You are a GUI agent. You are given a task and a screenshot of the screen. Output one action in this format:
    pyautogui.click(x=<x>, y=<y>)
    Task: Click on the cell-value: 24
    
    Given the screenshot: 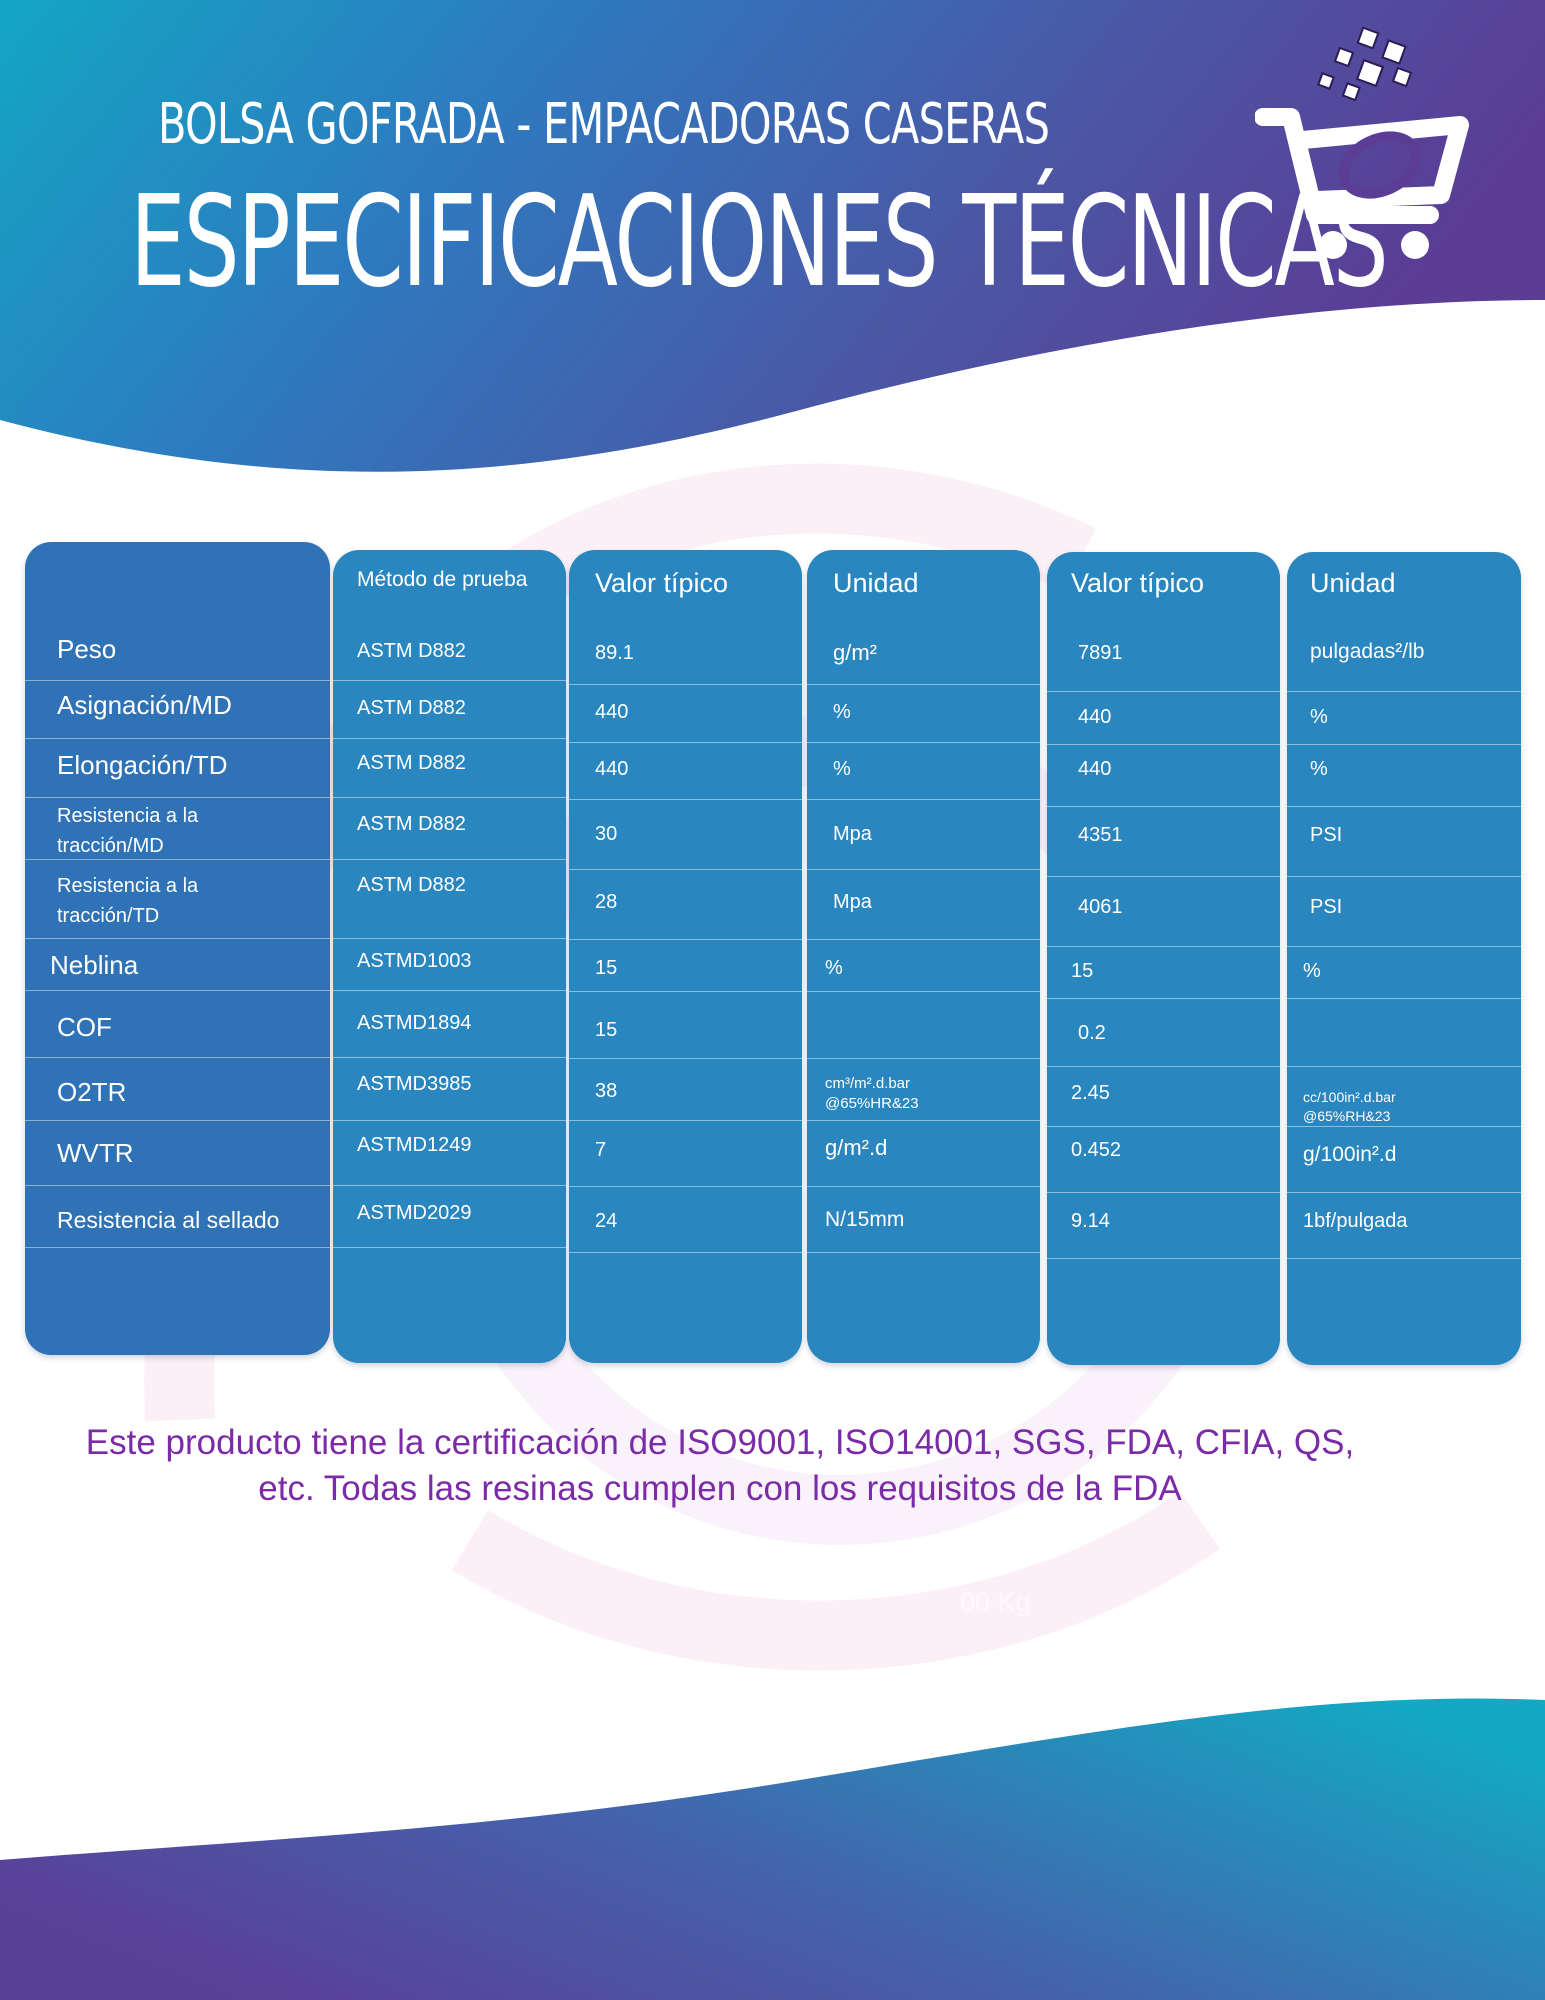 What is the action you would take?
    pyautogui.click(x=606, y=1221)
    